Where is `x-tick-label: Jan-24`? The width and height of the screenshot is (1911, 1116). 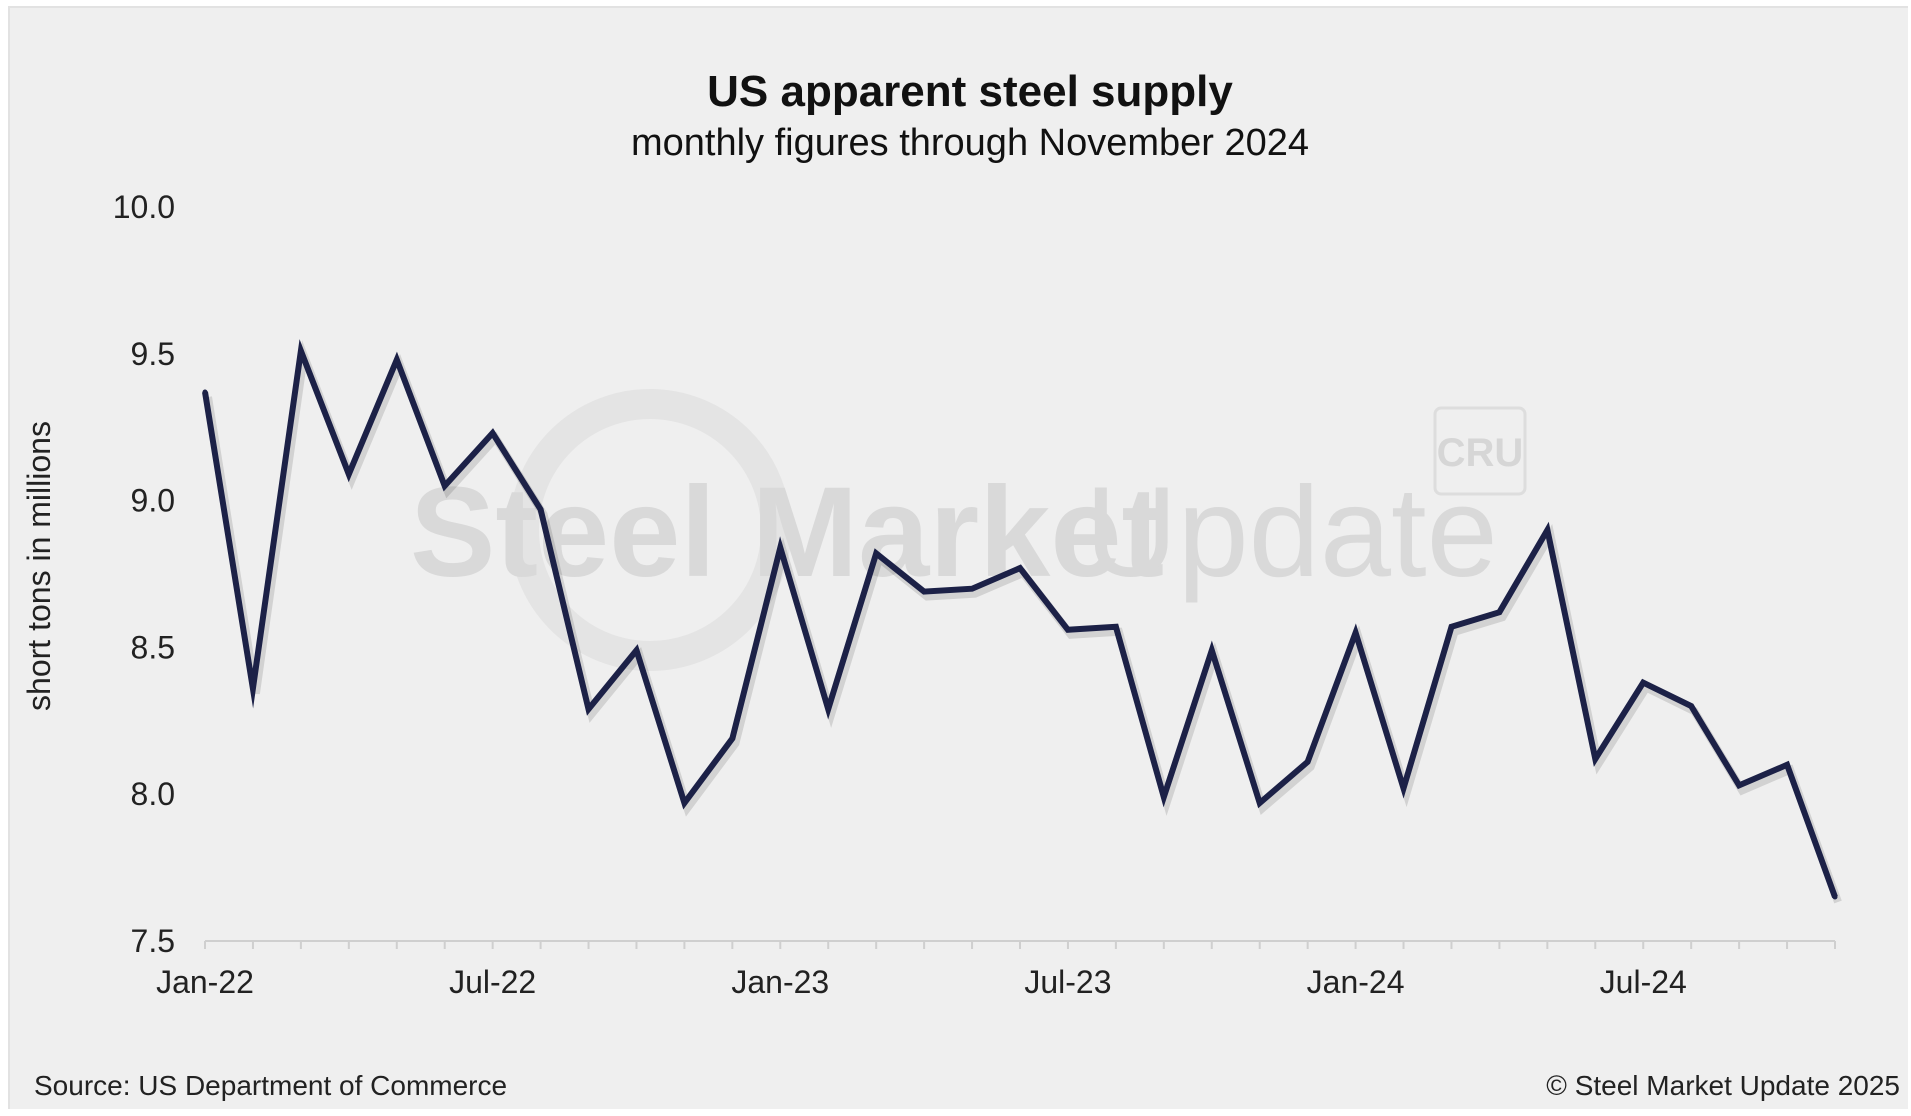 x-tick-label: Jan-24 is located at coordinates (1356, 982).